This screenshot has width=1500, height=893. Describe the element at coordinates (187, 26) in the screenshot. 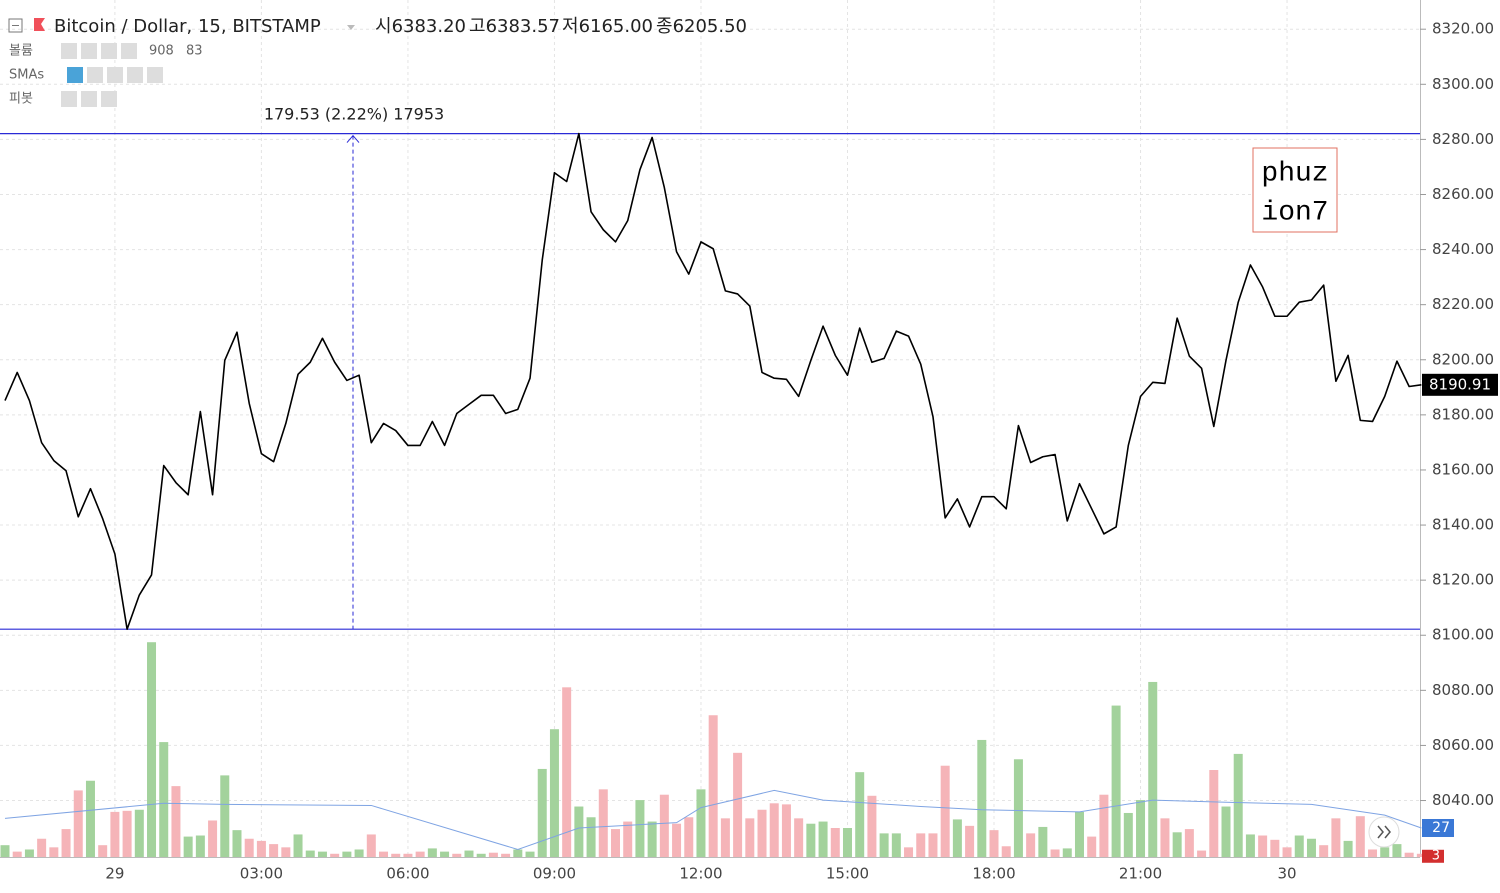

I see `symbol-title: Bitcoin / Dollar, 15, BITSTAMP` at that location.